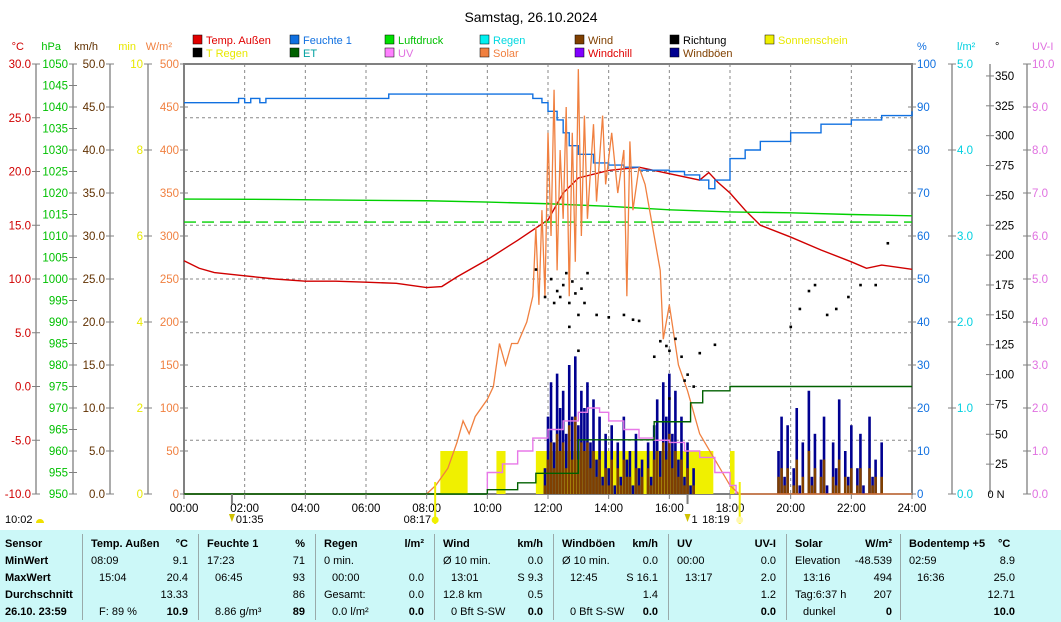 This screenshot has width=1061, height=622. Describe the element at coordinates (888, 612) in the screenshot. I see `cell-value: 0` at that location.